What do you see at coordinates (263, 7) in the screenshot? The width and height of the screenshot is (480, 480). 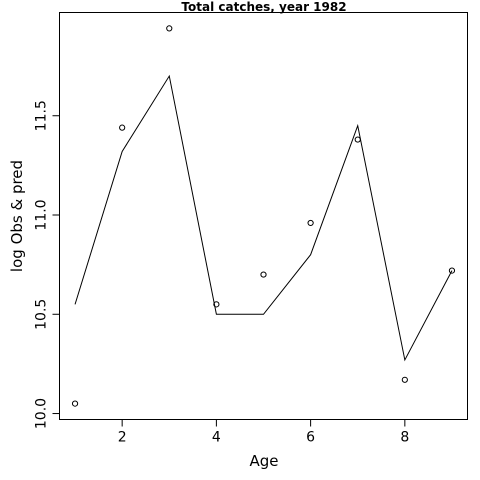 I see `chart-title: Total catches, year 1982` at bounding box center [263, 7].